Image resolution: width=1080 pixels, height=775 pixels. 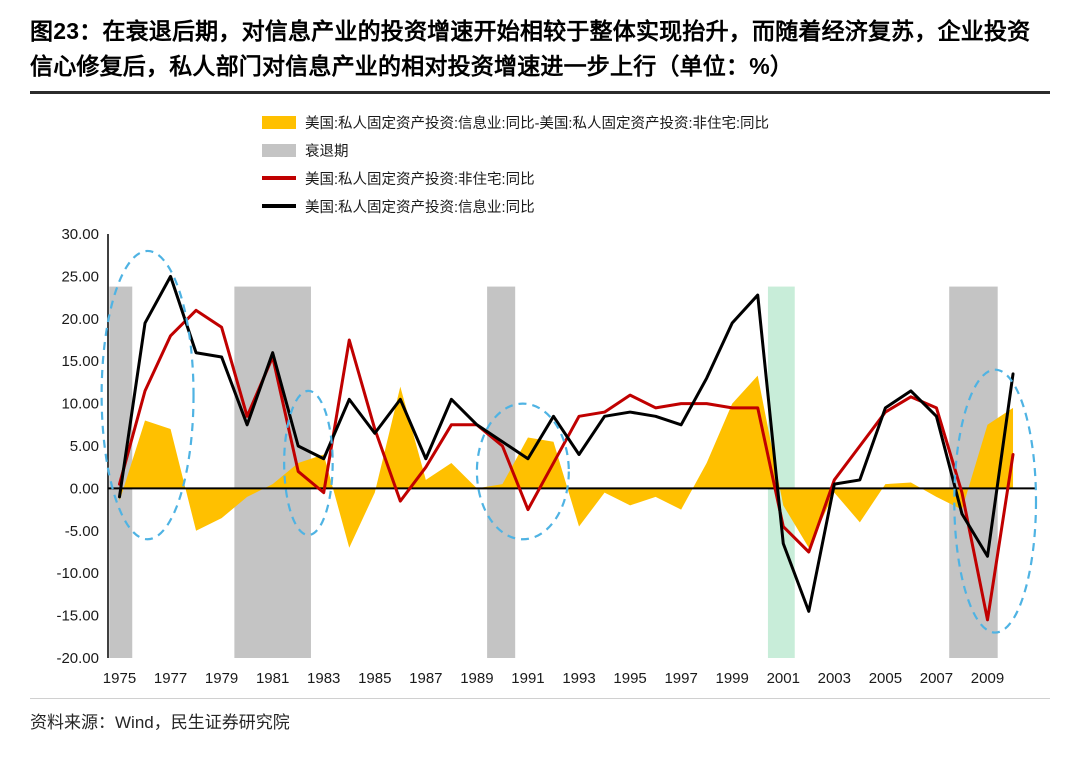 I want to click on legend-swatch-band, so click(x=279, y=150).